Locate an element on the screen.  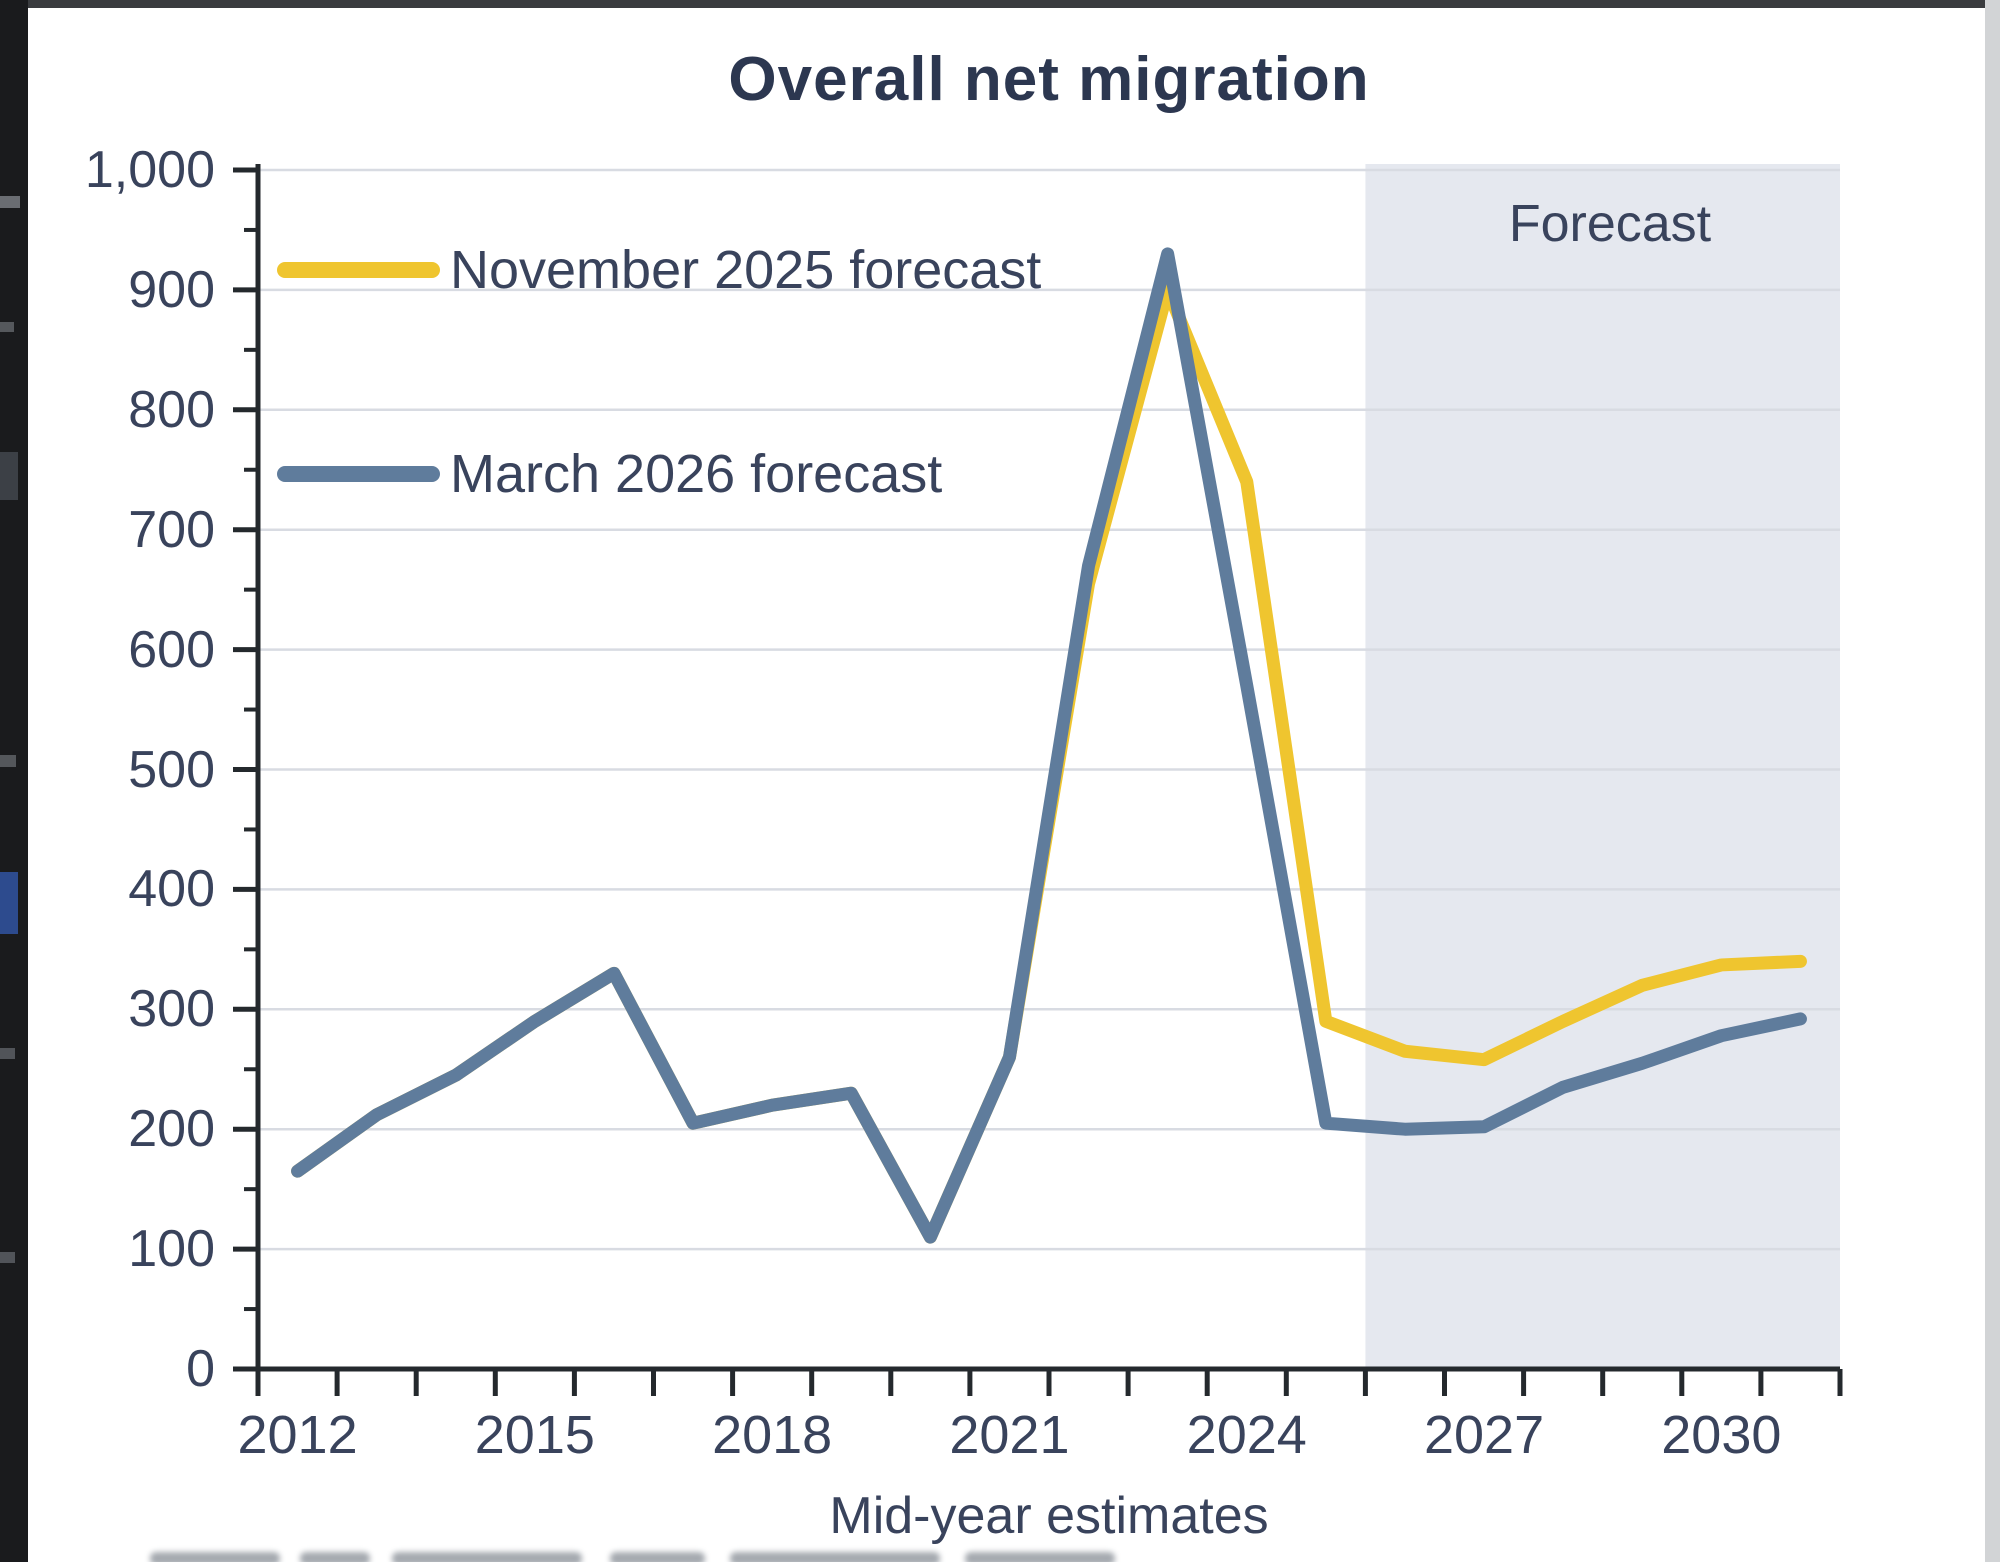
x-tick-label: 2012 is located at coordinates (297, 1435).